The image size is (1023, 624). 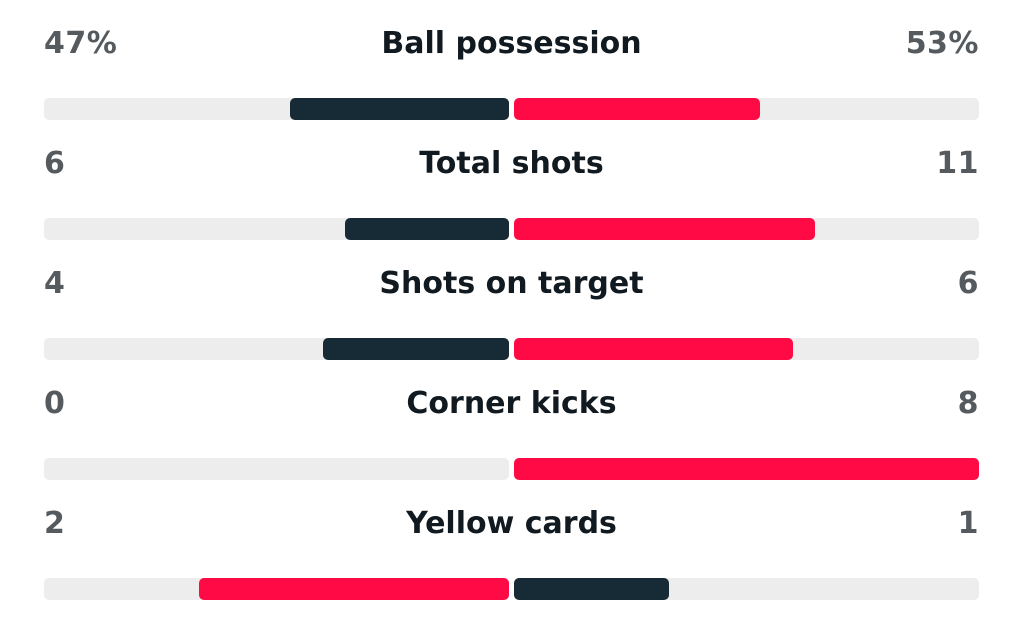 I want to click on home-value: 4, so click(x=55, y=283).